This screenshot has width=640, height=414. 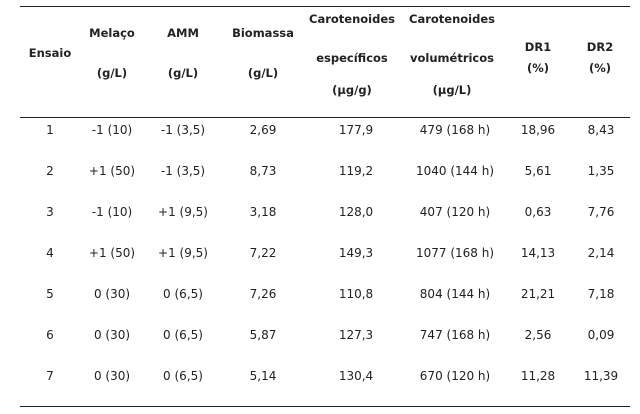 What do you see at coordinates (263, 171) in the screenshot?
I see `cell-biomassa: 8,73` at bounding box center [263, 171].